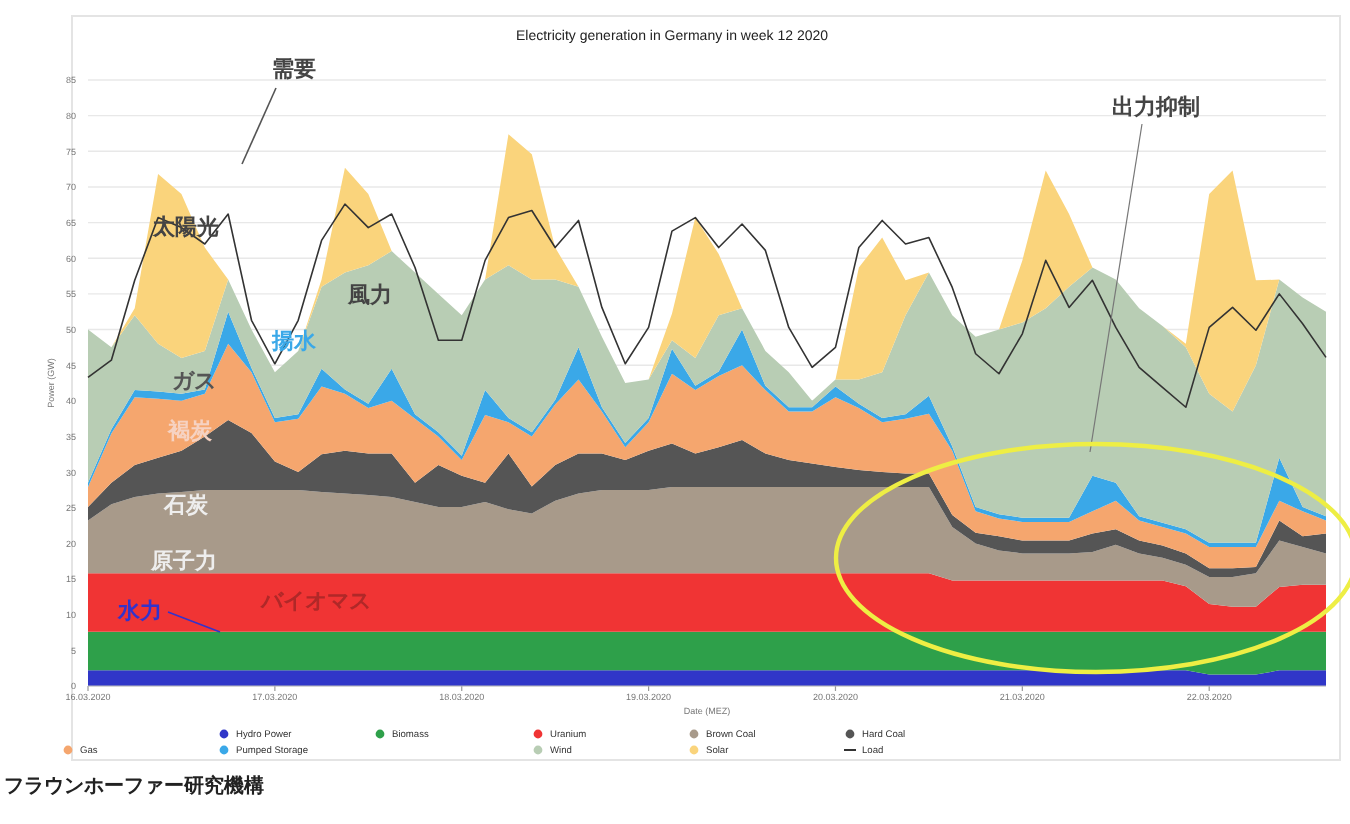  What do you see at coordinates (134, 786) in the screenshot?
I see `text: フラウンホーファー研究機構` at bounding box center [134, 786].